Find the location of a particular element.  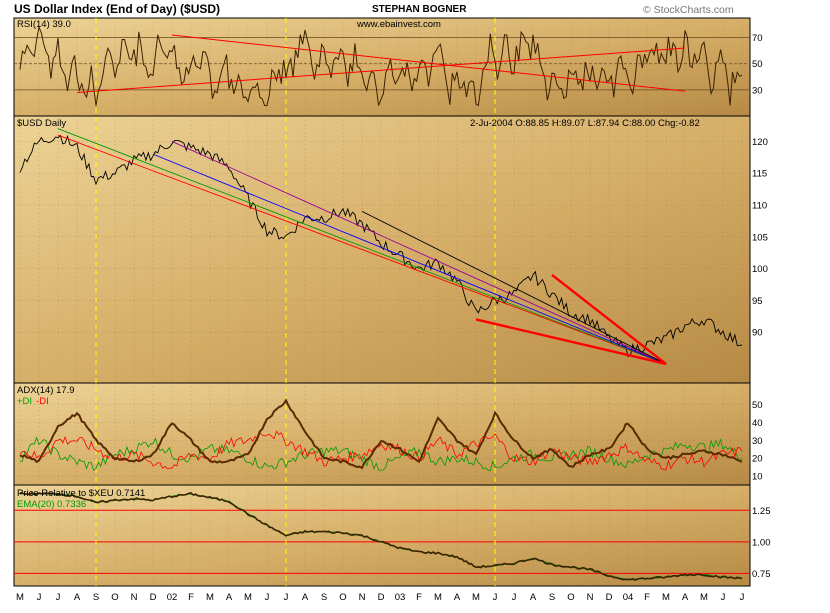

y-tick-label: 40 is located at coordinates (757, 423).